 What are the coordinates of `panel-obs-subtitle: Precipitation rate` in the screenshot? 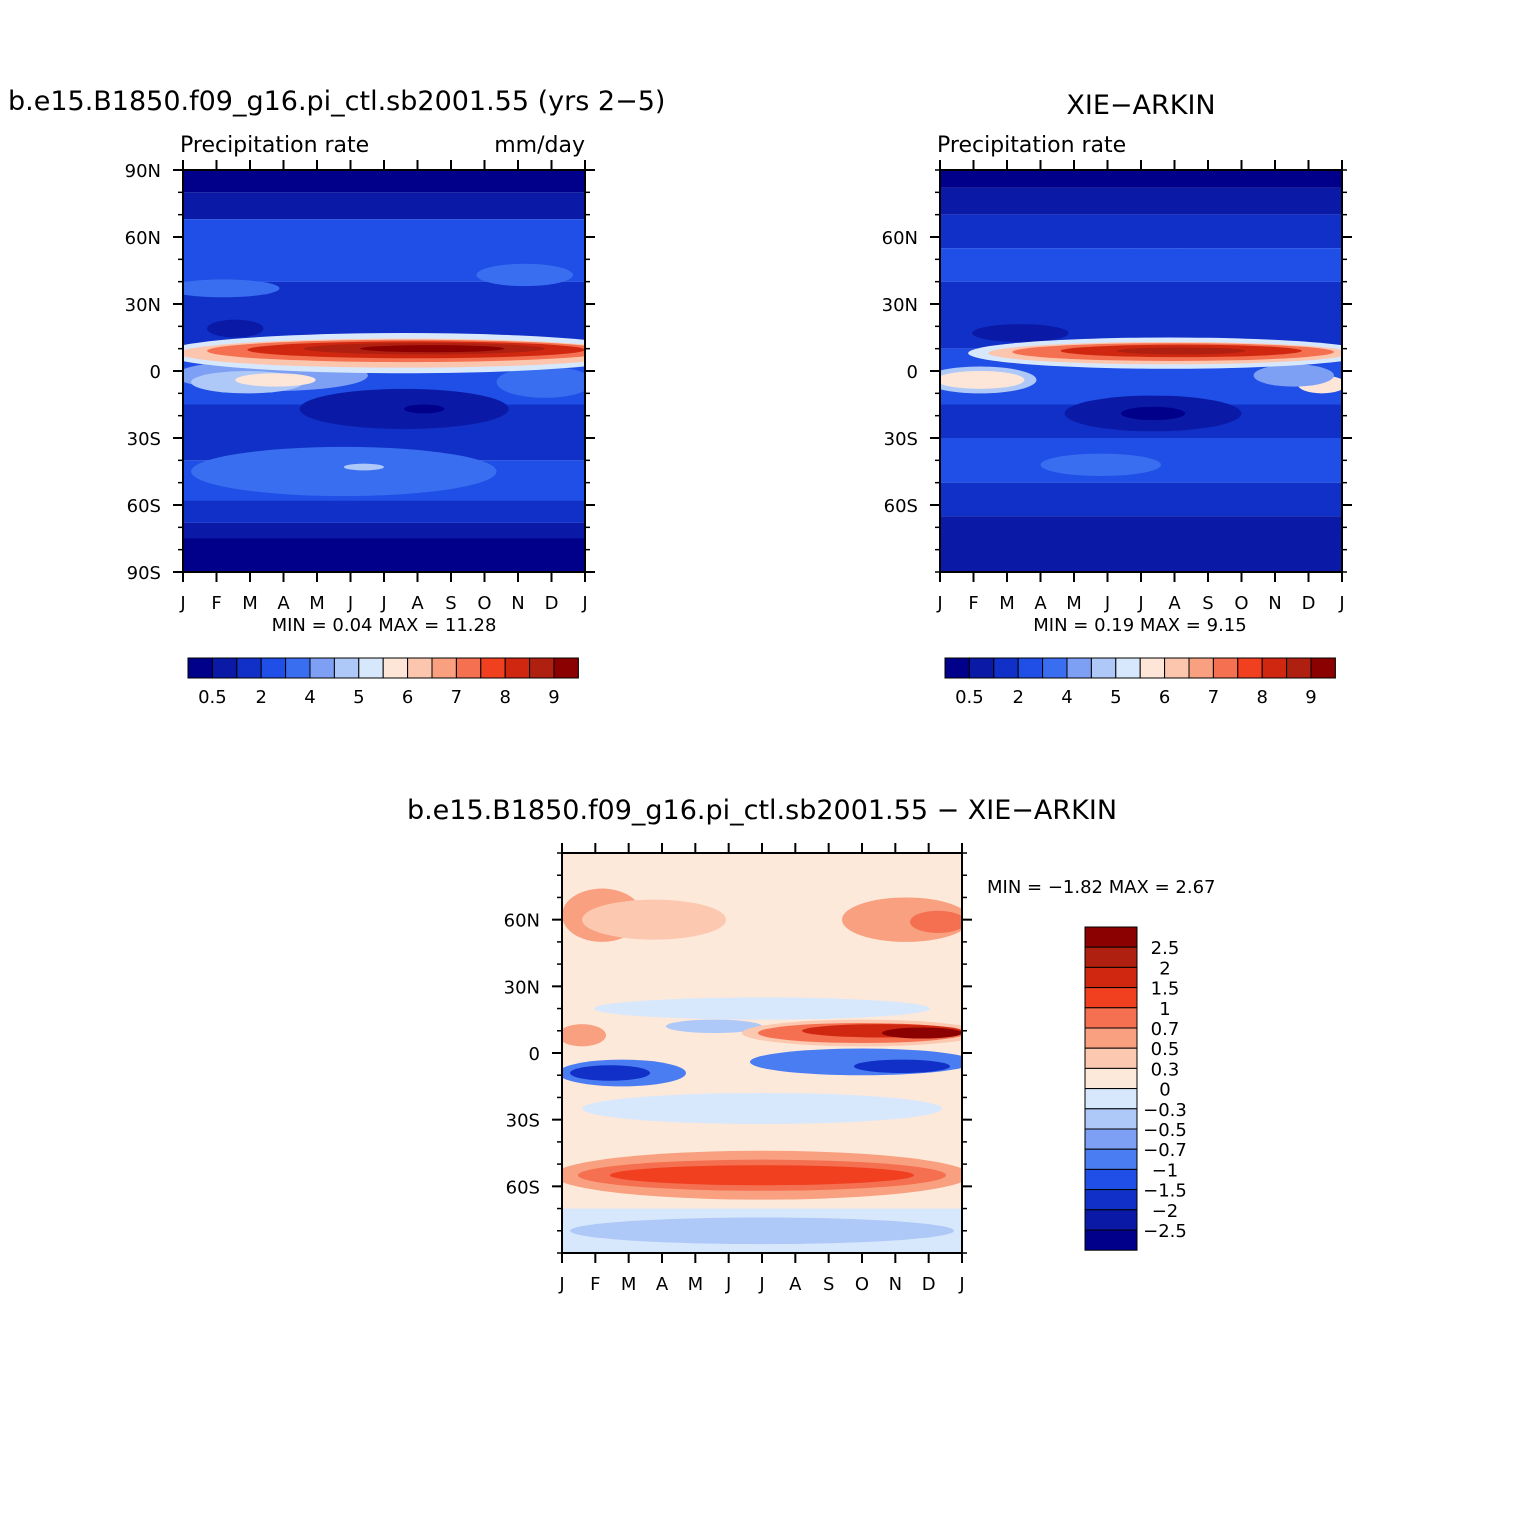 It's located at (1031, 145).